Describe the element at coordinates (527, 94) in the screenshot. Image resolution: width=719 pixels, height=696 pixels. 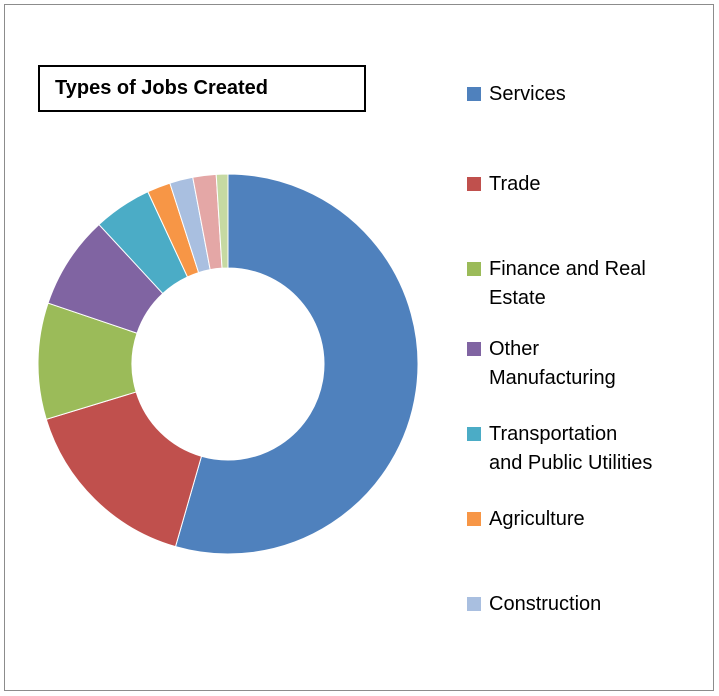
I see `legend-label: Services` at that location.